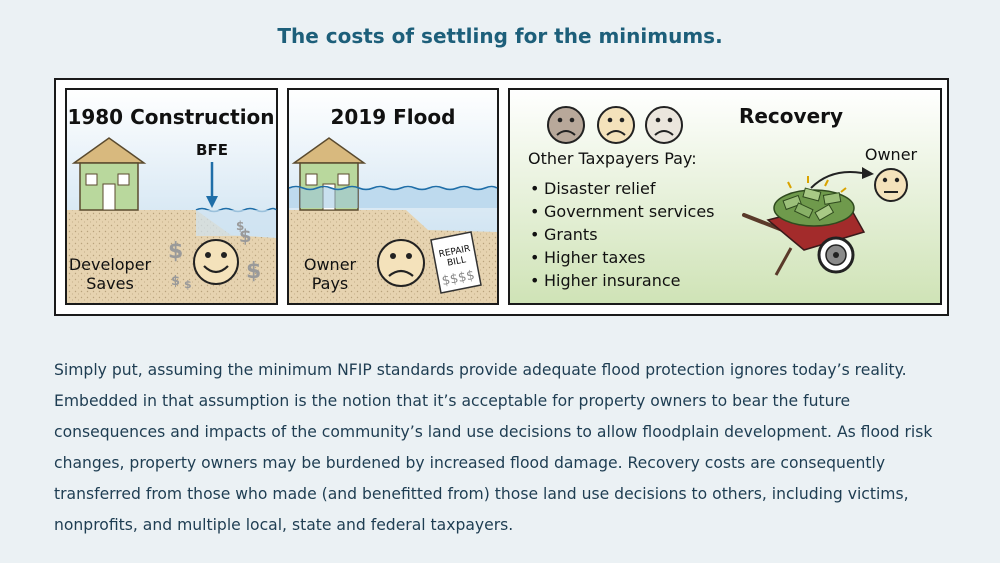  I want to click on recovery-subtitle: Other Taxpayers Pay:, so click(612, 158).